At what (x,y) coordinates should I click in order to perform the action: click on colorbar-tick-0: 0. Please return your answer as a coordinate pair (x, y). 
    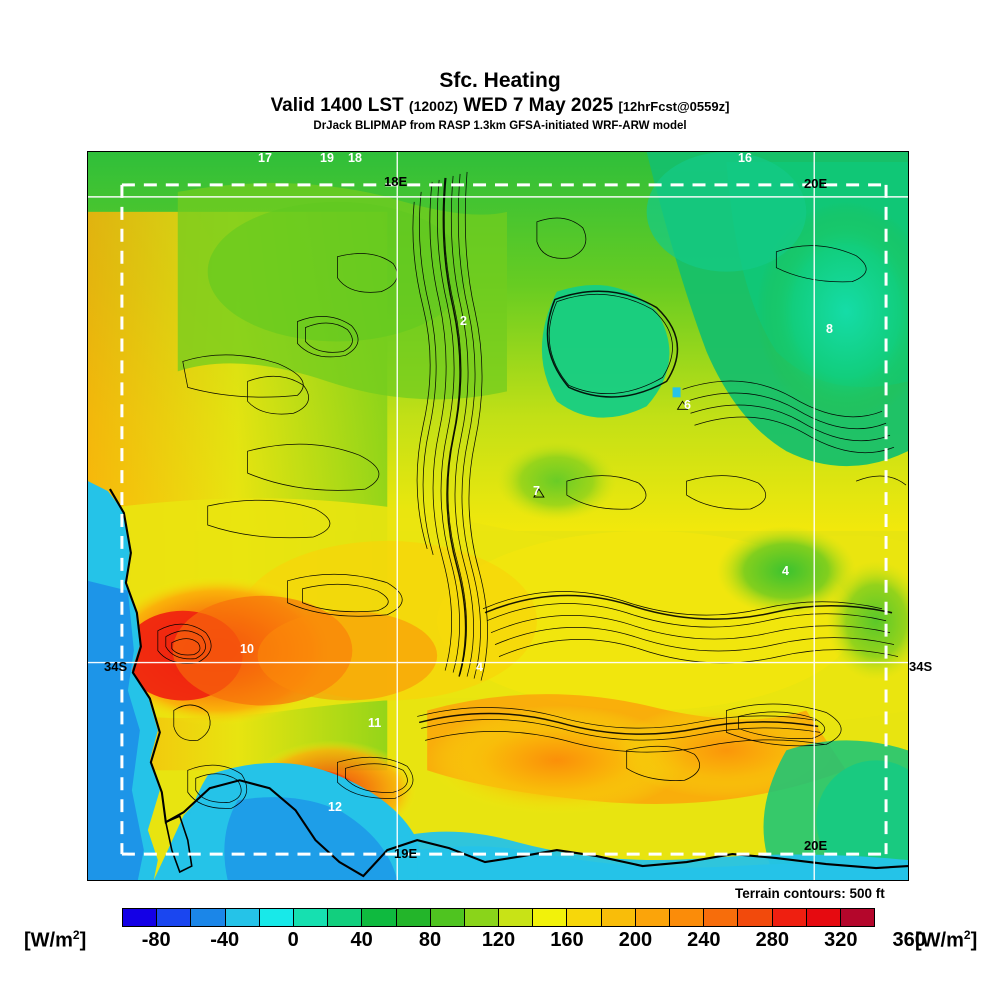
    Looking at the image, I should click on (293, 940).